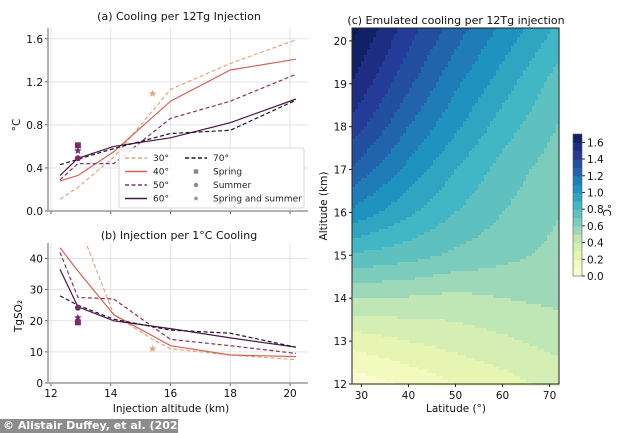 The height and width of the screenshot is (433, 633). What do you see at coordinates (152, 348) in the screenshot?
I see `marker-star` at bounding box center [152, 348].